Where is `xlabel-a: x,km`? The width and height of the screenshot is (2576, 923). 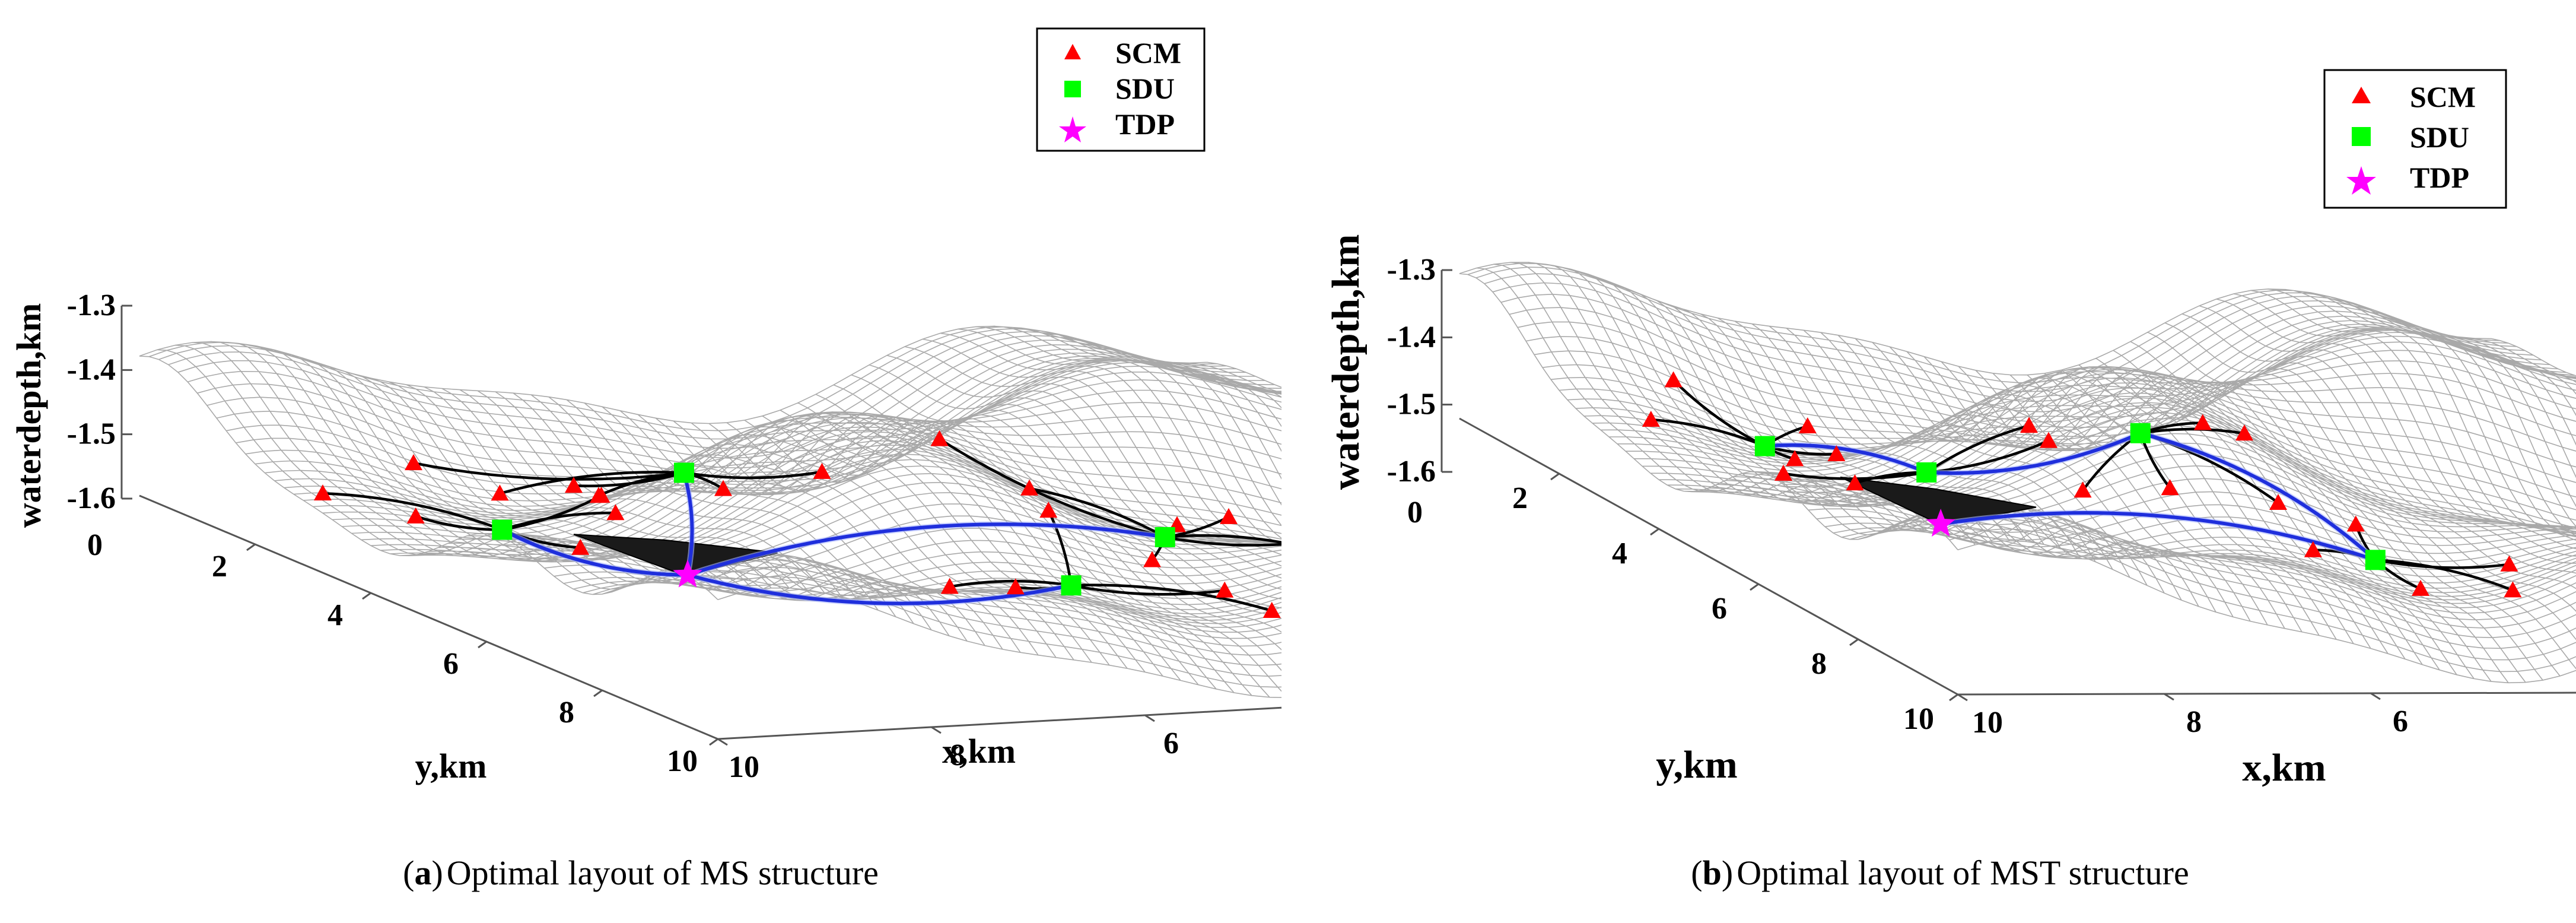
xlabel-a: x,km is located at coordinates (979, 751).